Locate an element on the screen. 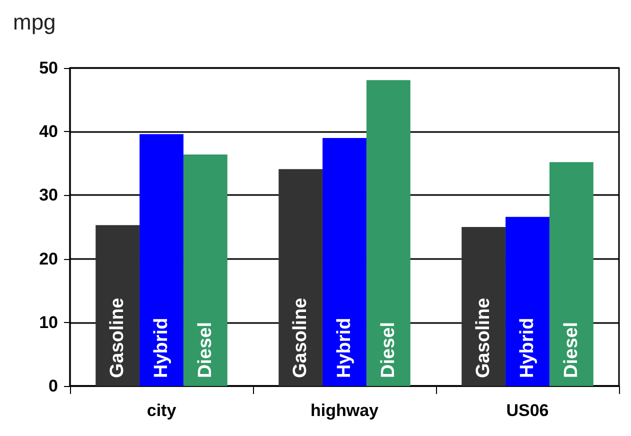 This screenshot has height=436, width=631. y-tick-label: 0 is located at coordinates (53, 386).